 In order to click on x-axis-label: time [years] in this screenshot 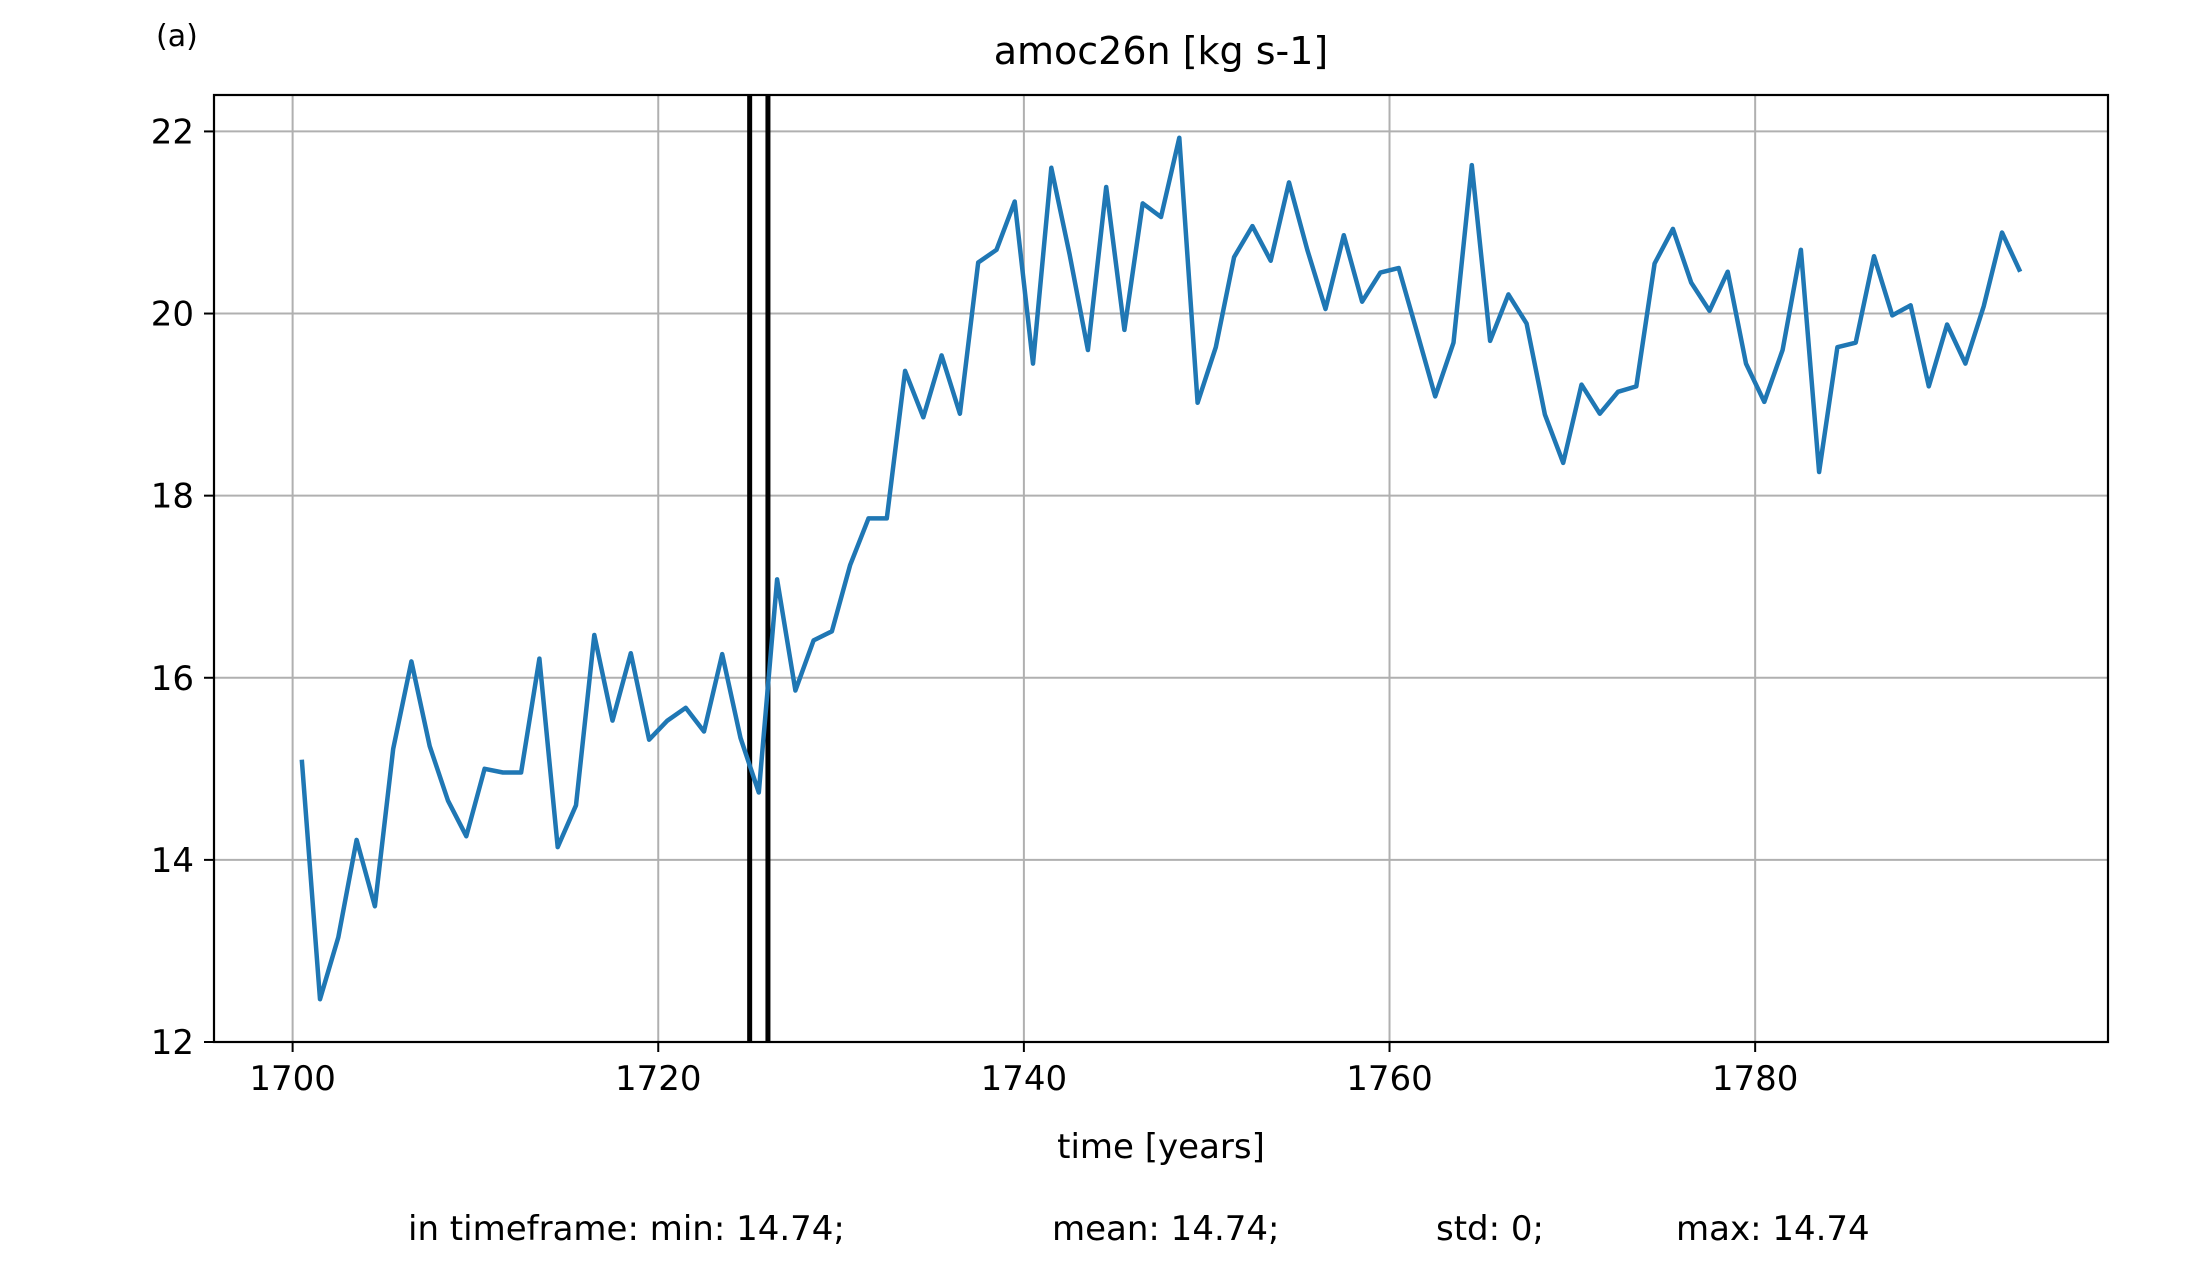, I will do `click(1161, 1147)`.